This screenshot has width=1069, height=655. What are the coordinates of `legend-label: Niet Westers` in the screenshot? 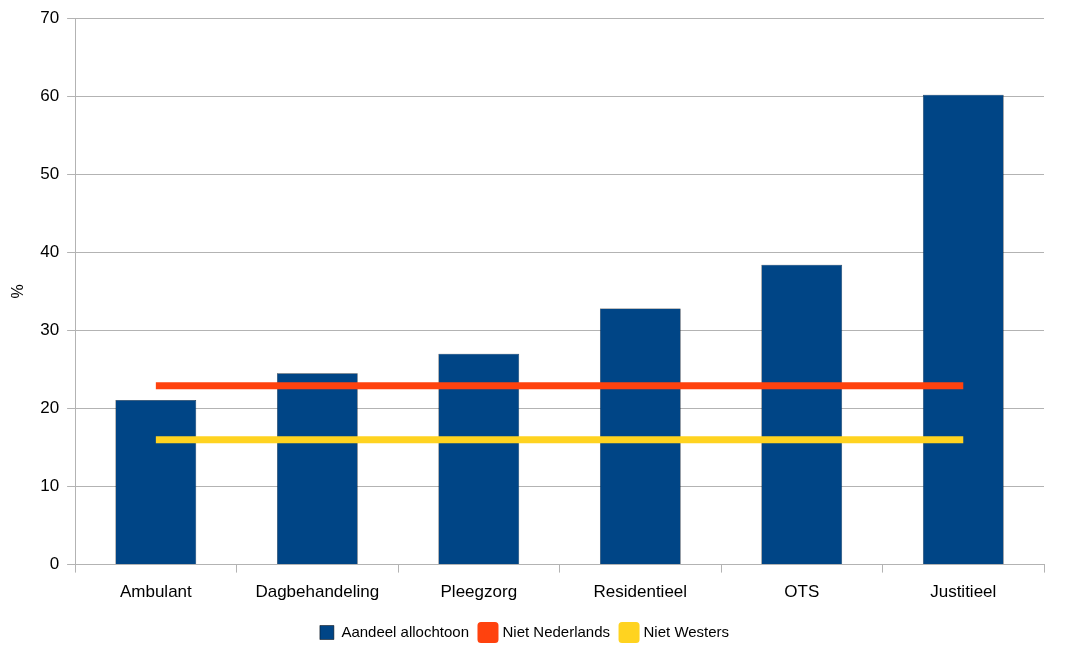 It's located at (686, 631).